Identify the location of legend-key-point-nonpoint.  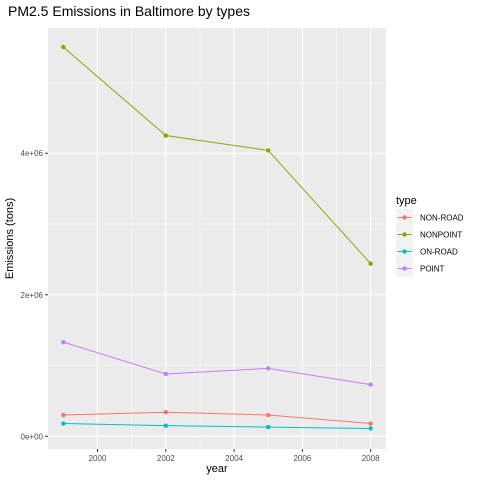
(404, 234).